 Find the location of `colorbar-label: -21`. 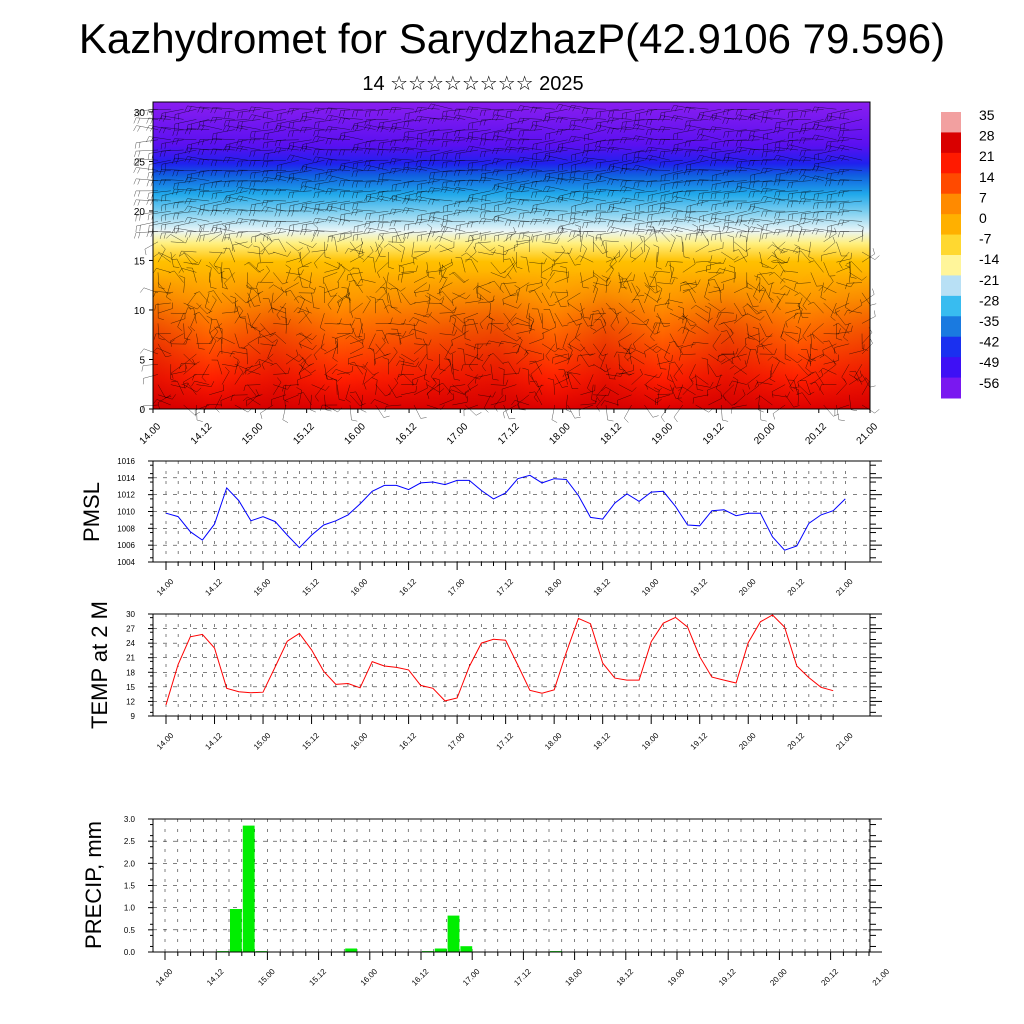

colorbar-label: -21 is located at coordinates (989, 280).